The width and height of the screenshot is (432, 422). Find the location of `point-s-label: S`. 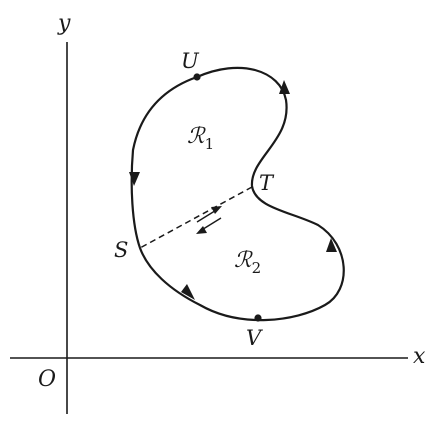

point-s-label: S is located at coordinates (121, 250).